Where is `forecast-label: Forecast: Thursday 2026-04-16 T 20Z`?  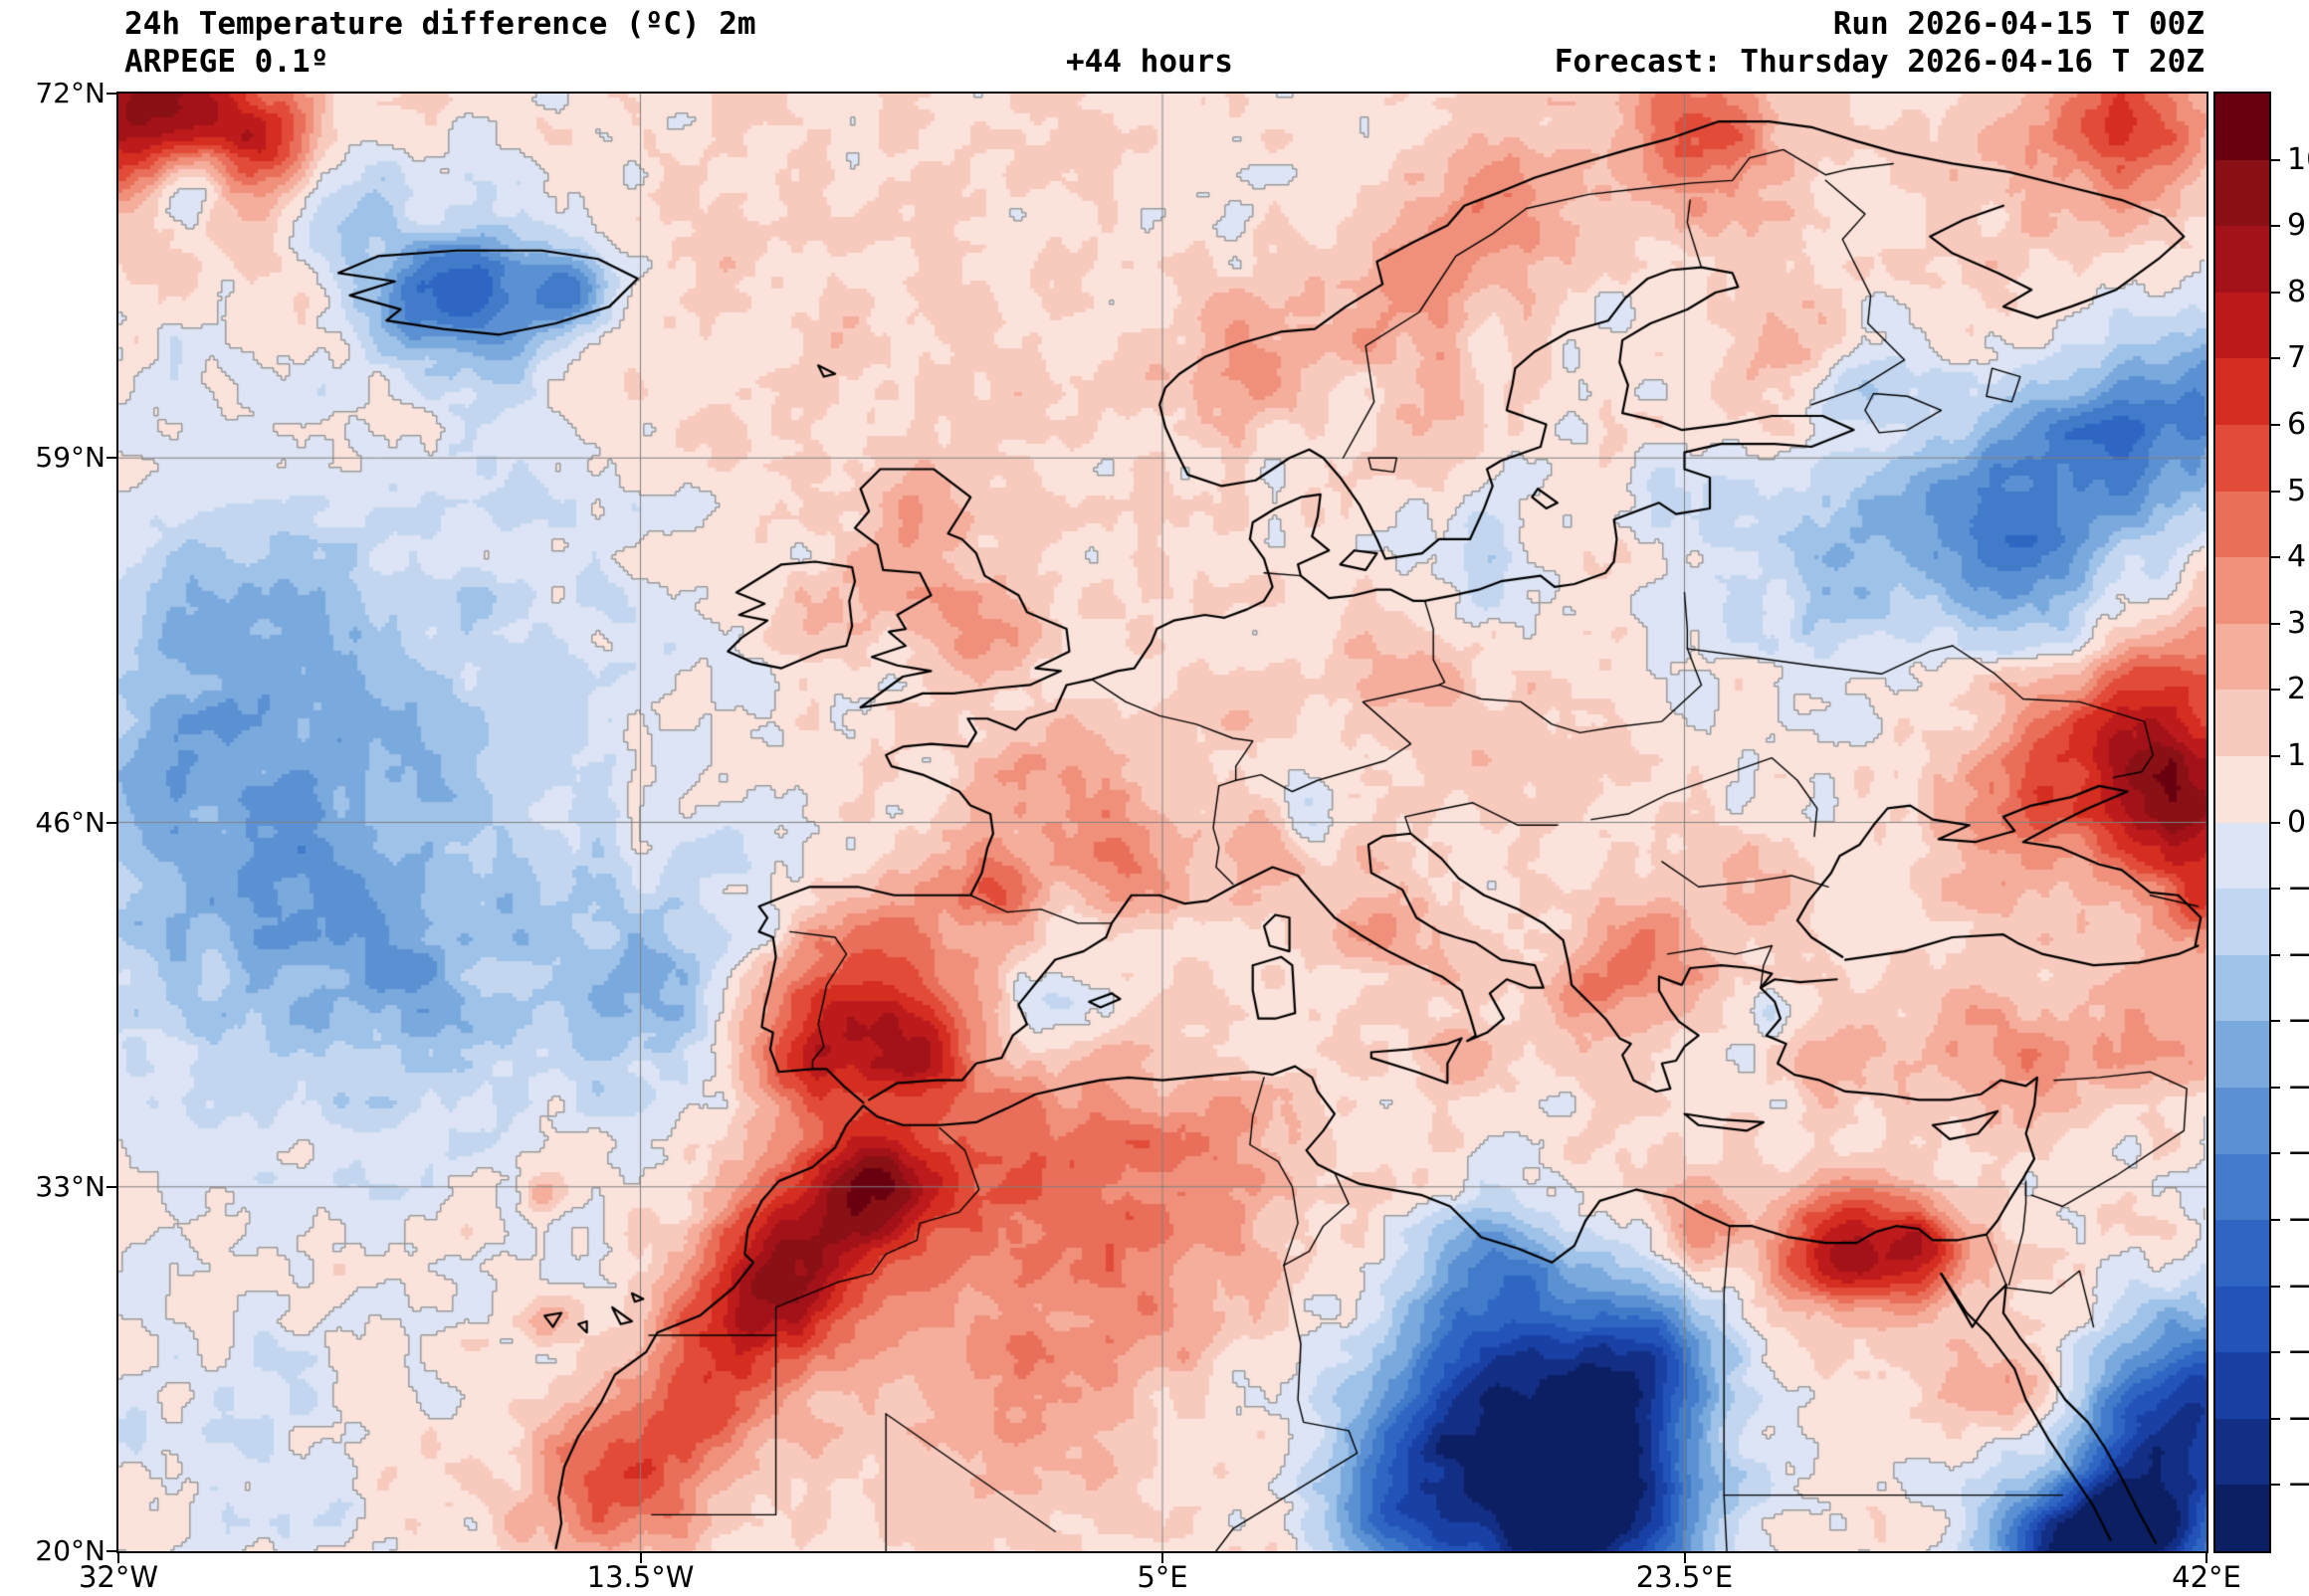
forecast-label: Forecast: Thursday 2026-04-16 T 20Z is located at coordinates (1879, 62).